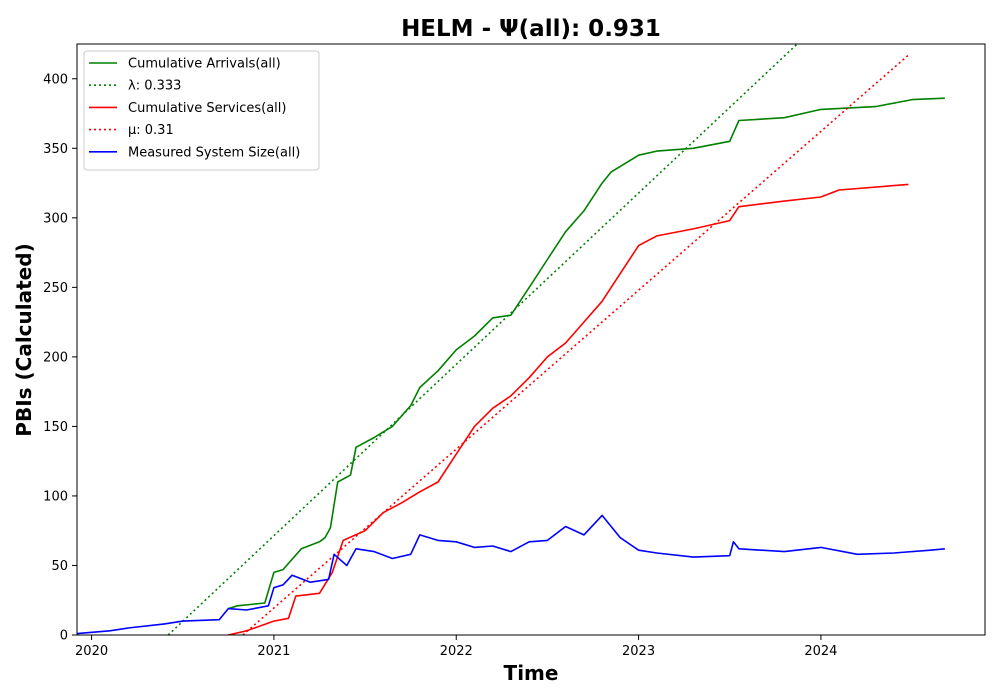 This screenshot has height=700, width=1000. Describe the element at coordinates (273, 651) in the screenshot. I see `x-tick-label: 2021` at that location.